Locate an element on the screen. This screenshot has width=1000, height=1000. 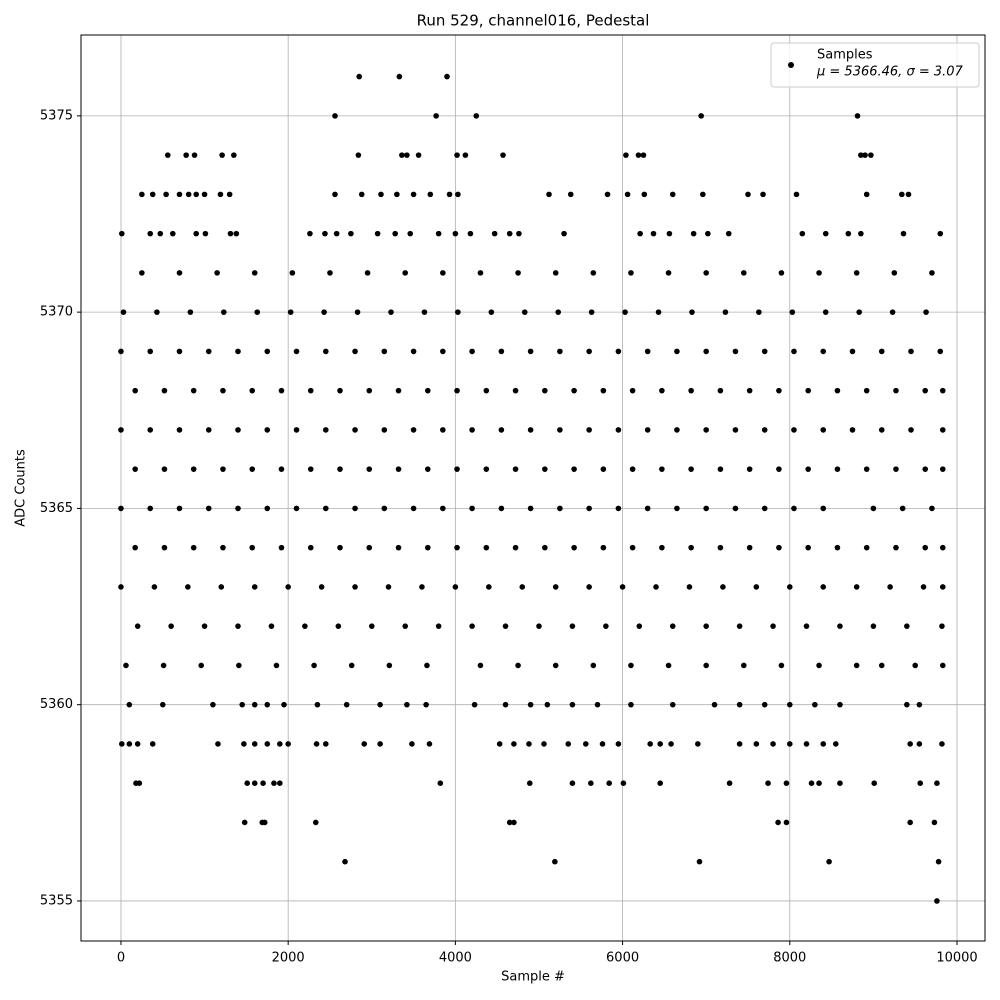
x-tick-label: 8000 is located at coordinates (789, 958).